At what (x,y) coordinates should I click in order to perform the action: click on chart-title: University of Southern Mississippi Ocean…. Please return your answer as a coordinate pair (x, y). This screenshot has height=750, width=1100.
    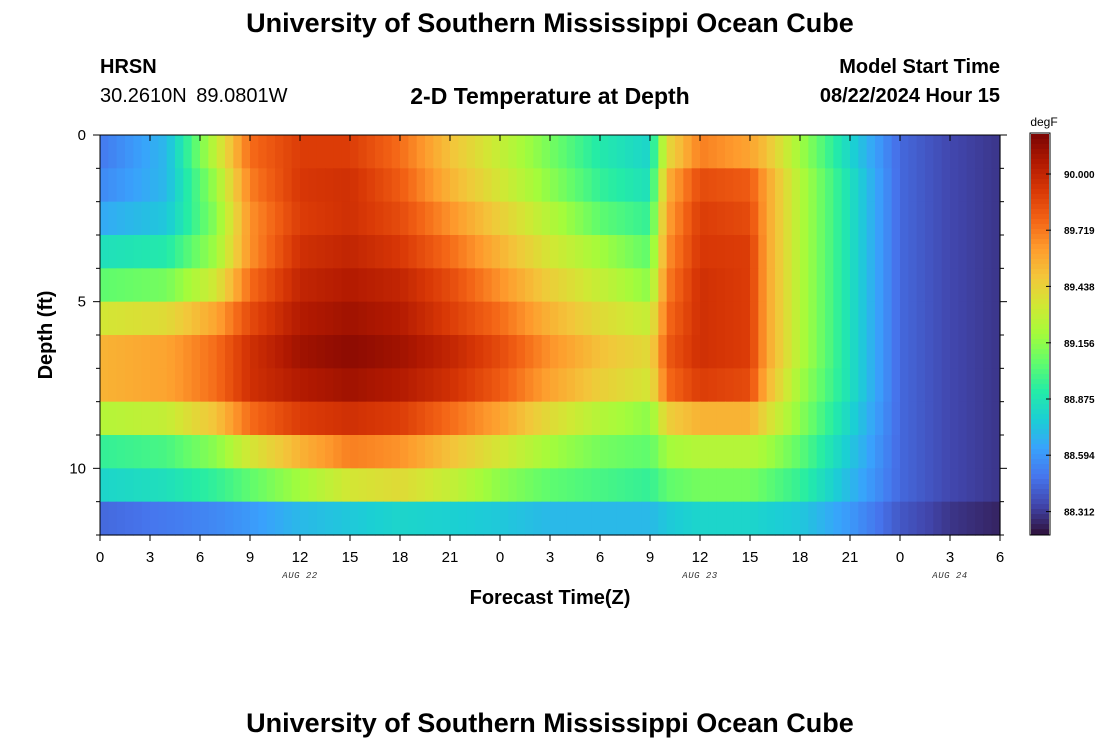
    Looking at the image, I should click on (550, 23).